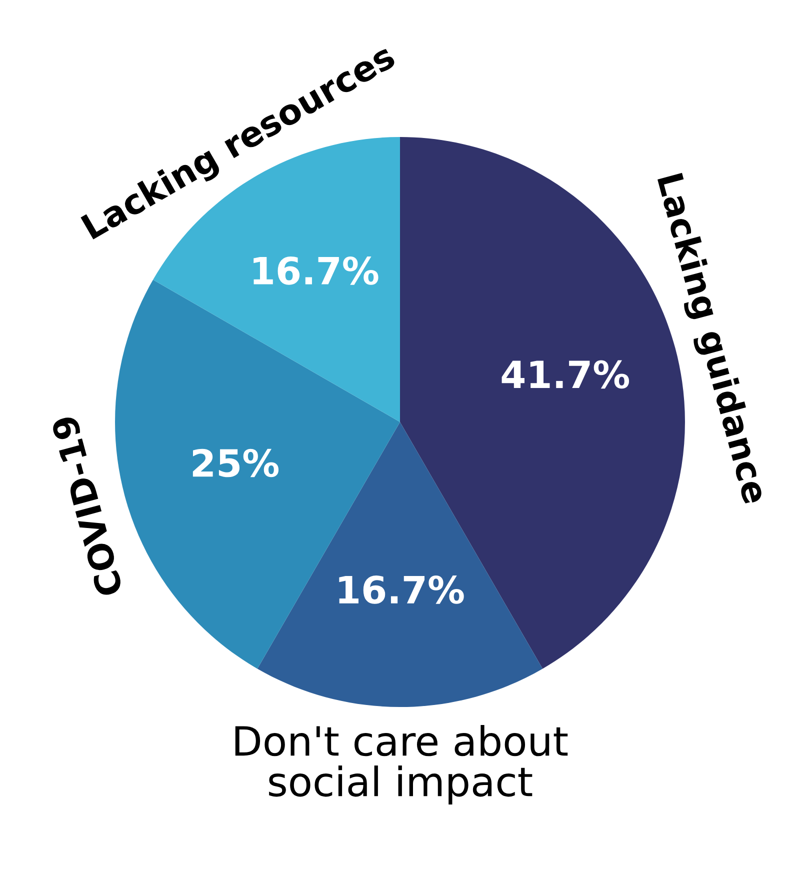  What do you see at coordinates (401, 764) in the screenshot?
I see `slice-label: Don't care about social impact` at bounding box center [401, 764].